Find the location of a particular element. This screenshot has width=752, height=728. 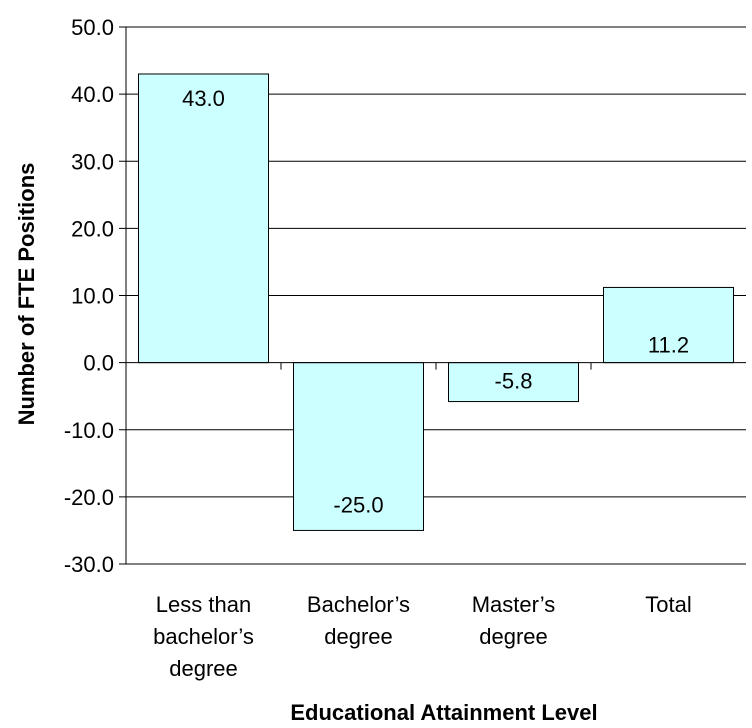

y-tick-label: 30.0 is located at coordinates (92, 161).